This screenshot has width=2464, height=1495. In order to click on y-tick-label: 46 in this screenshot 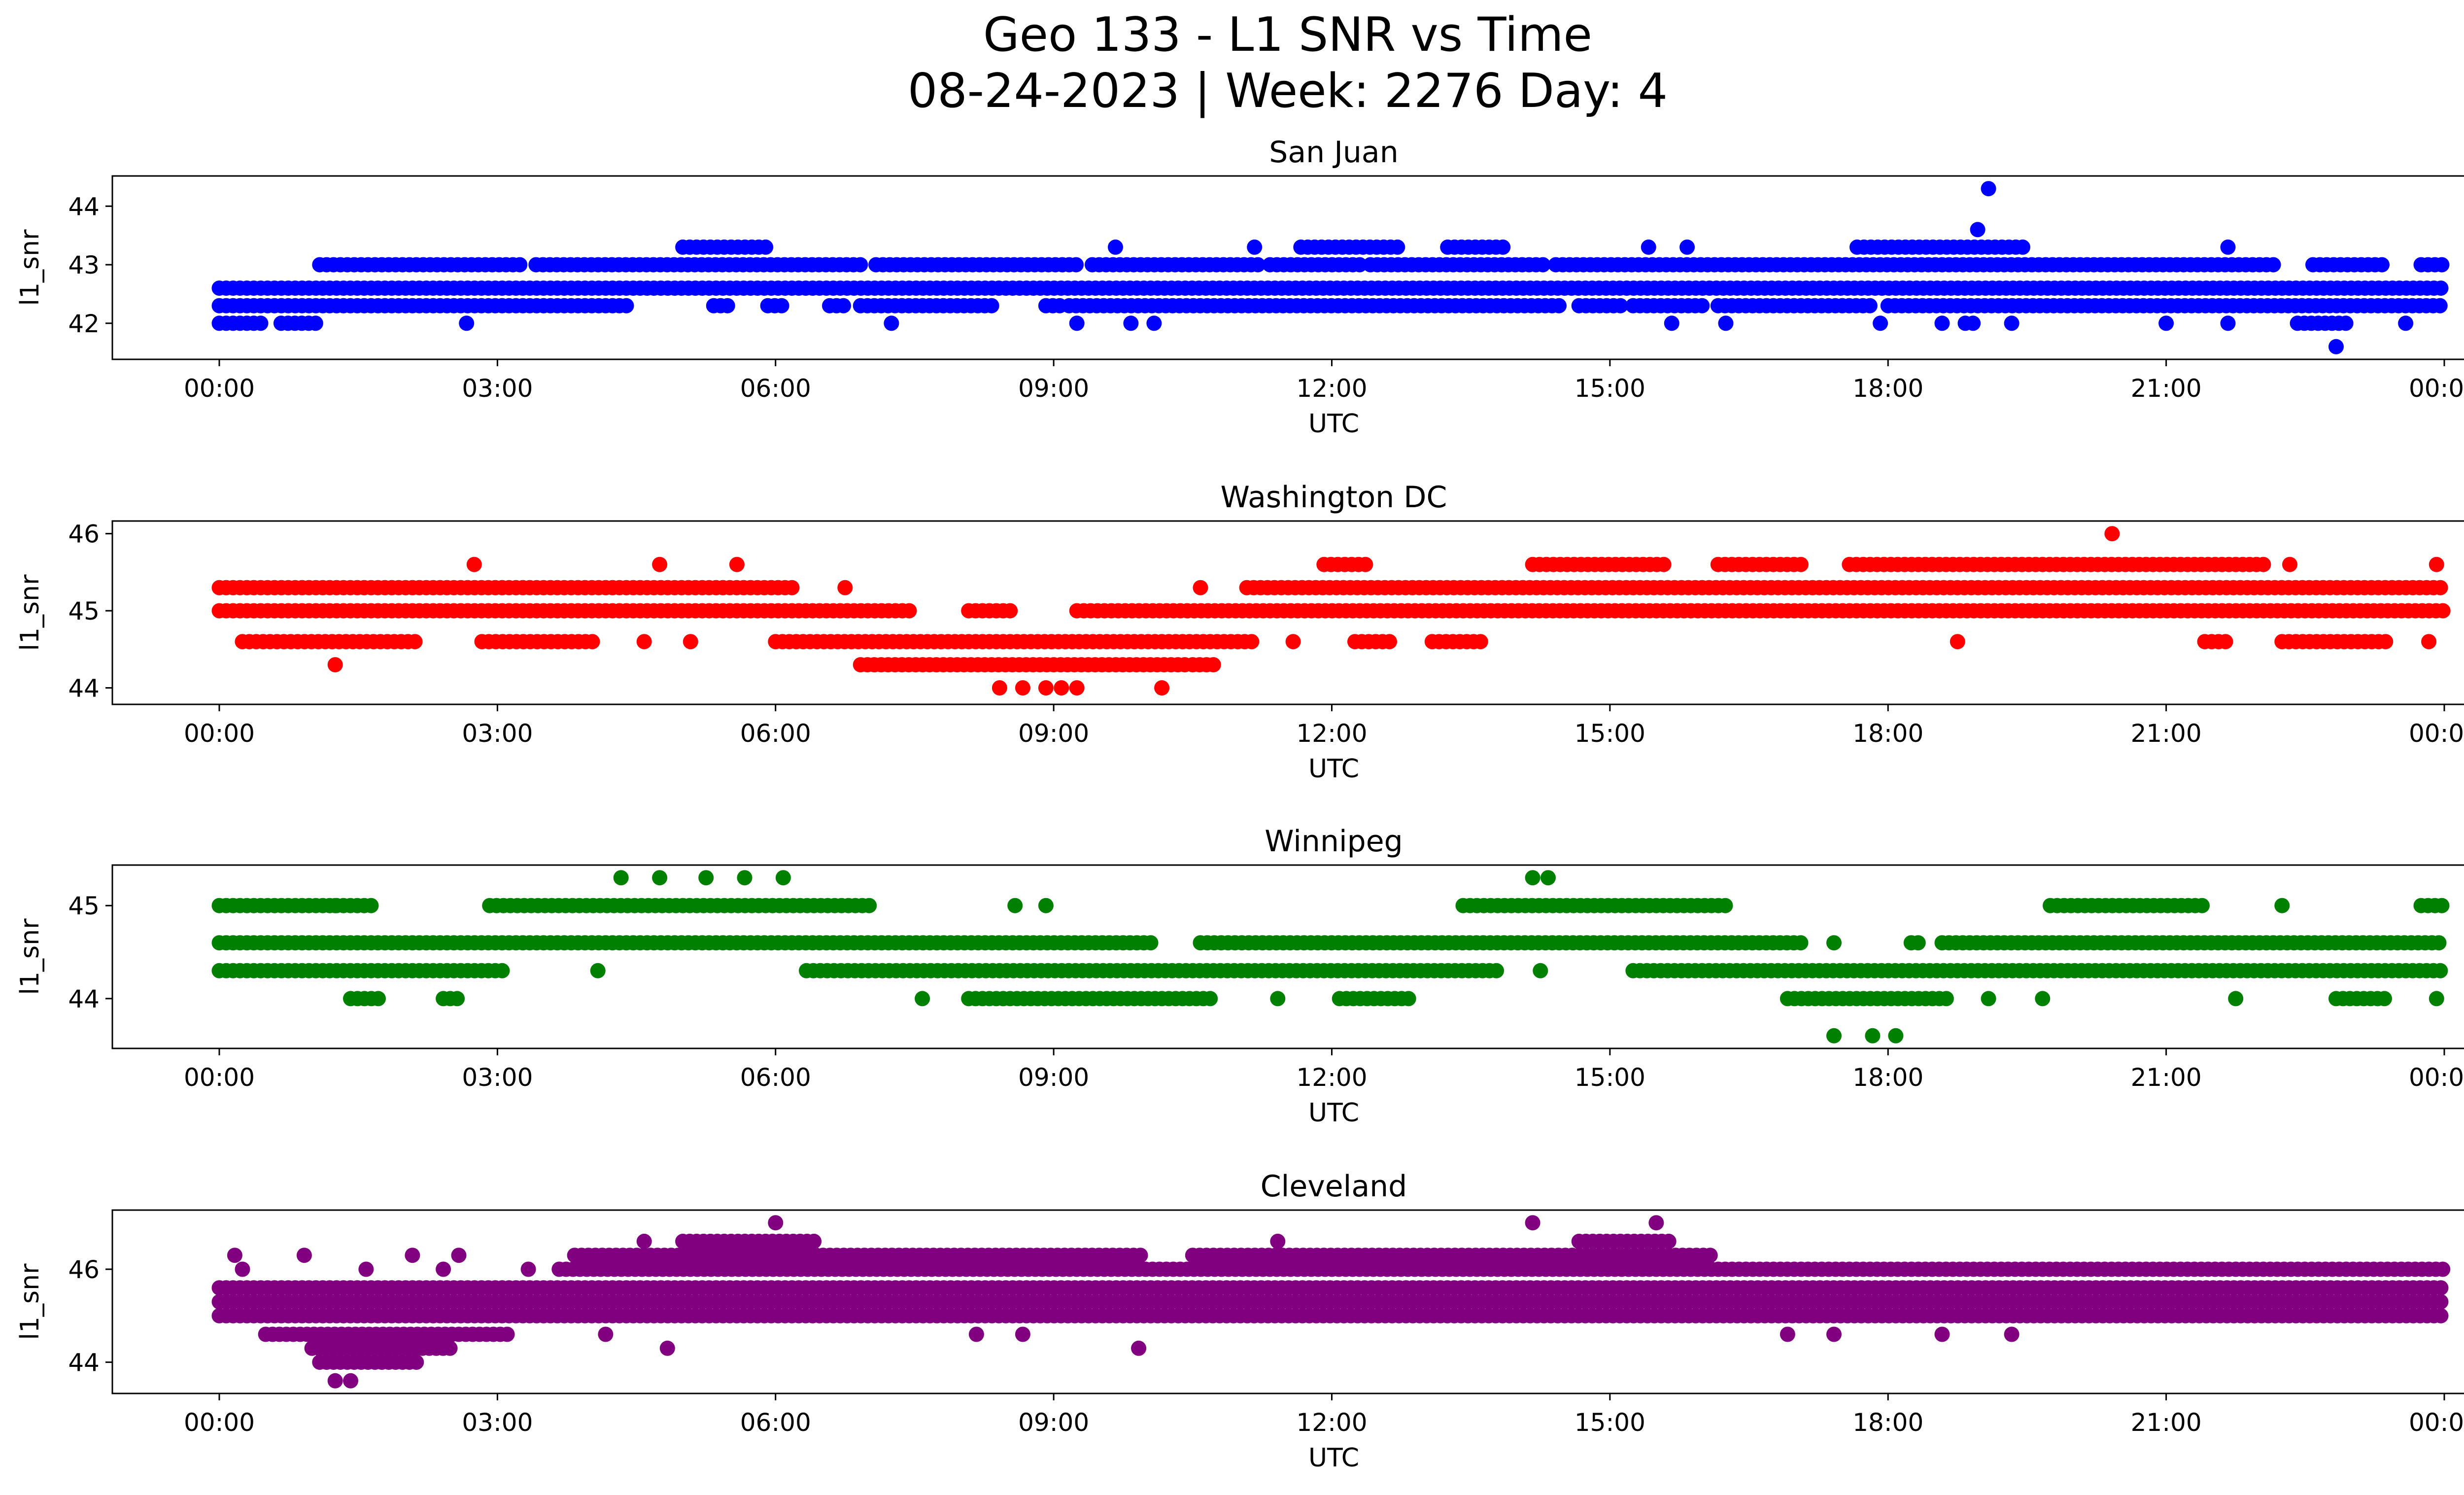, I will do `click(84, 534)`.